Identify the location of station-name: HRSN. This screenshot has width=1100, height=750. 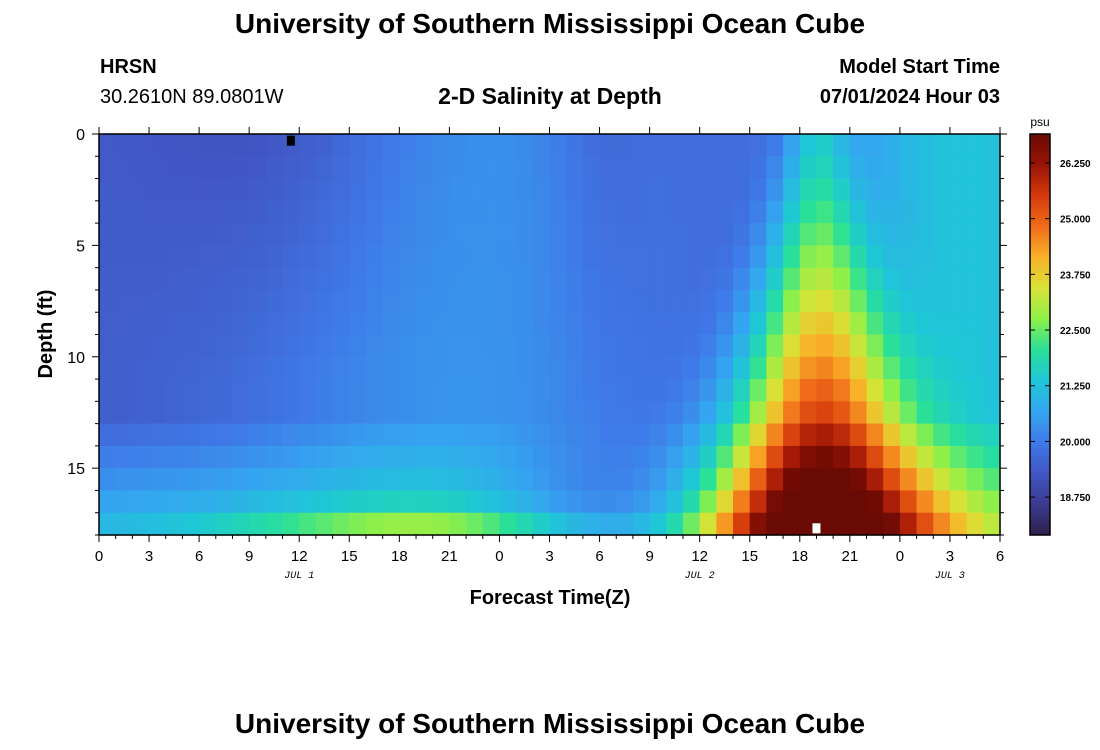
(128, 67).